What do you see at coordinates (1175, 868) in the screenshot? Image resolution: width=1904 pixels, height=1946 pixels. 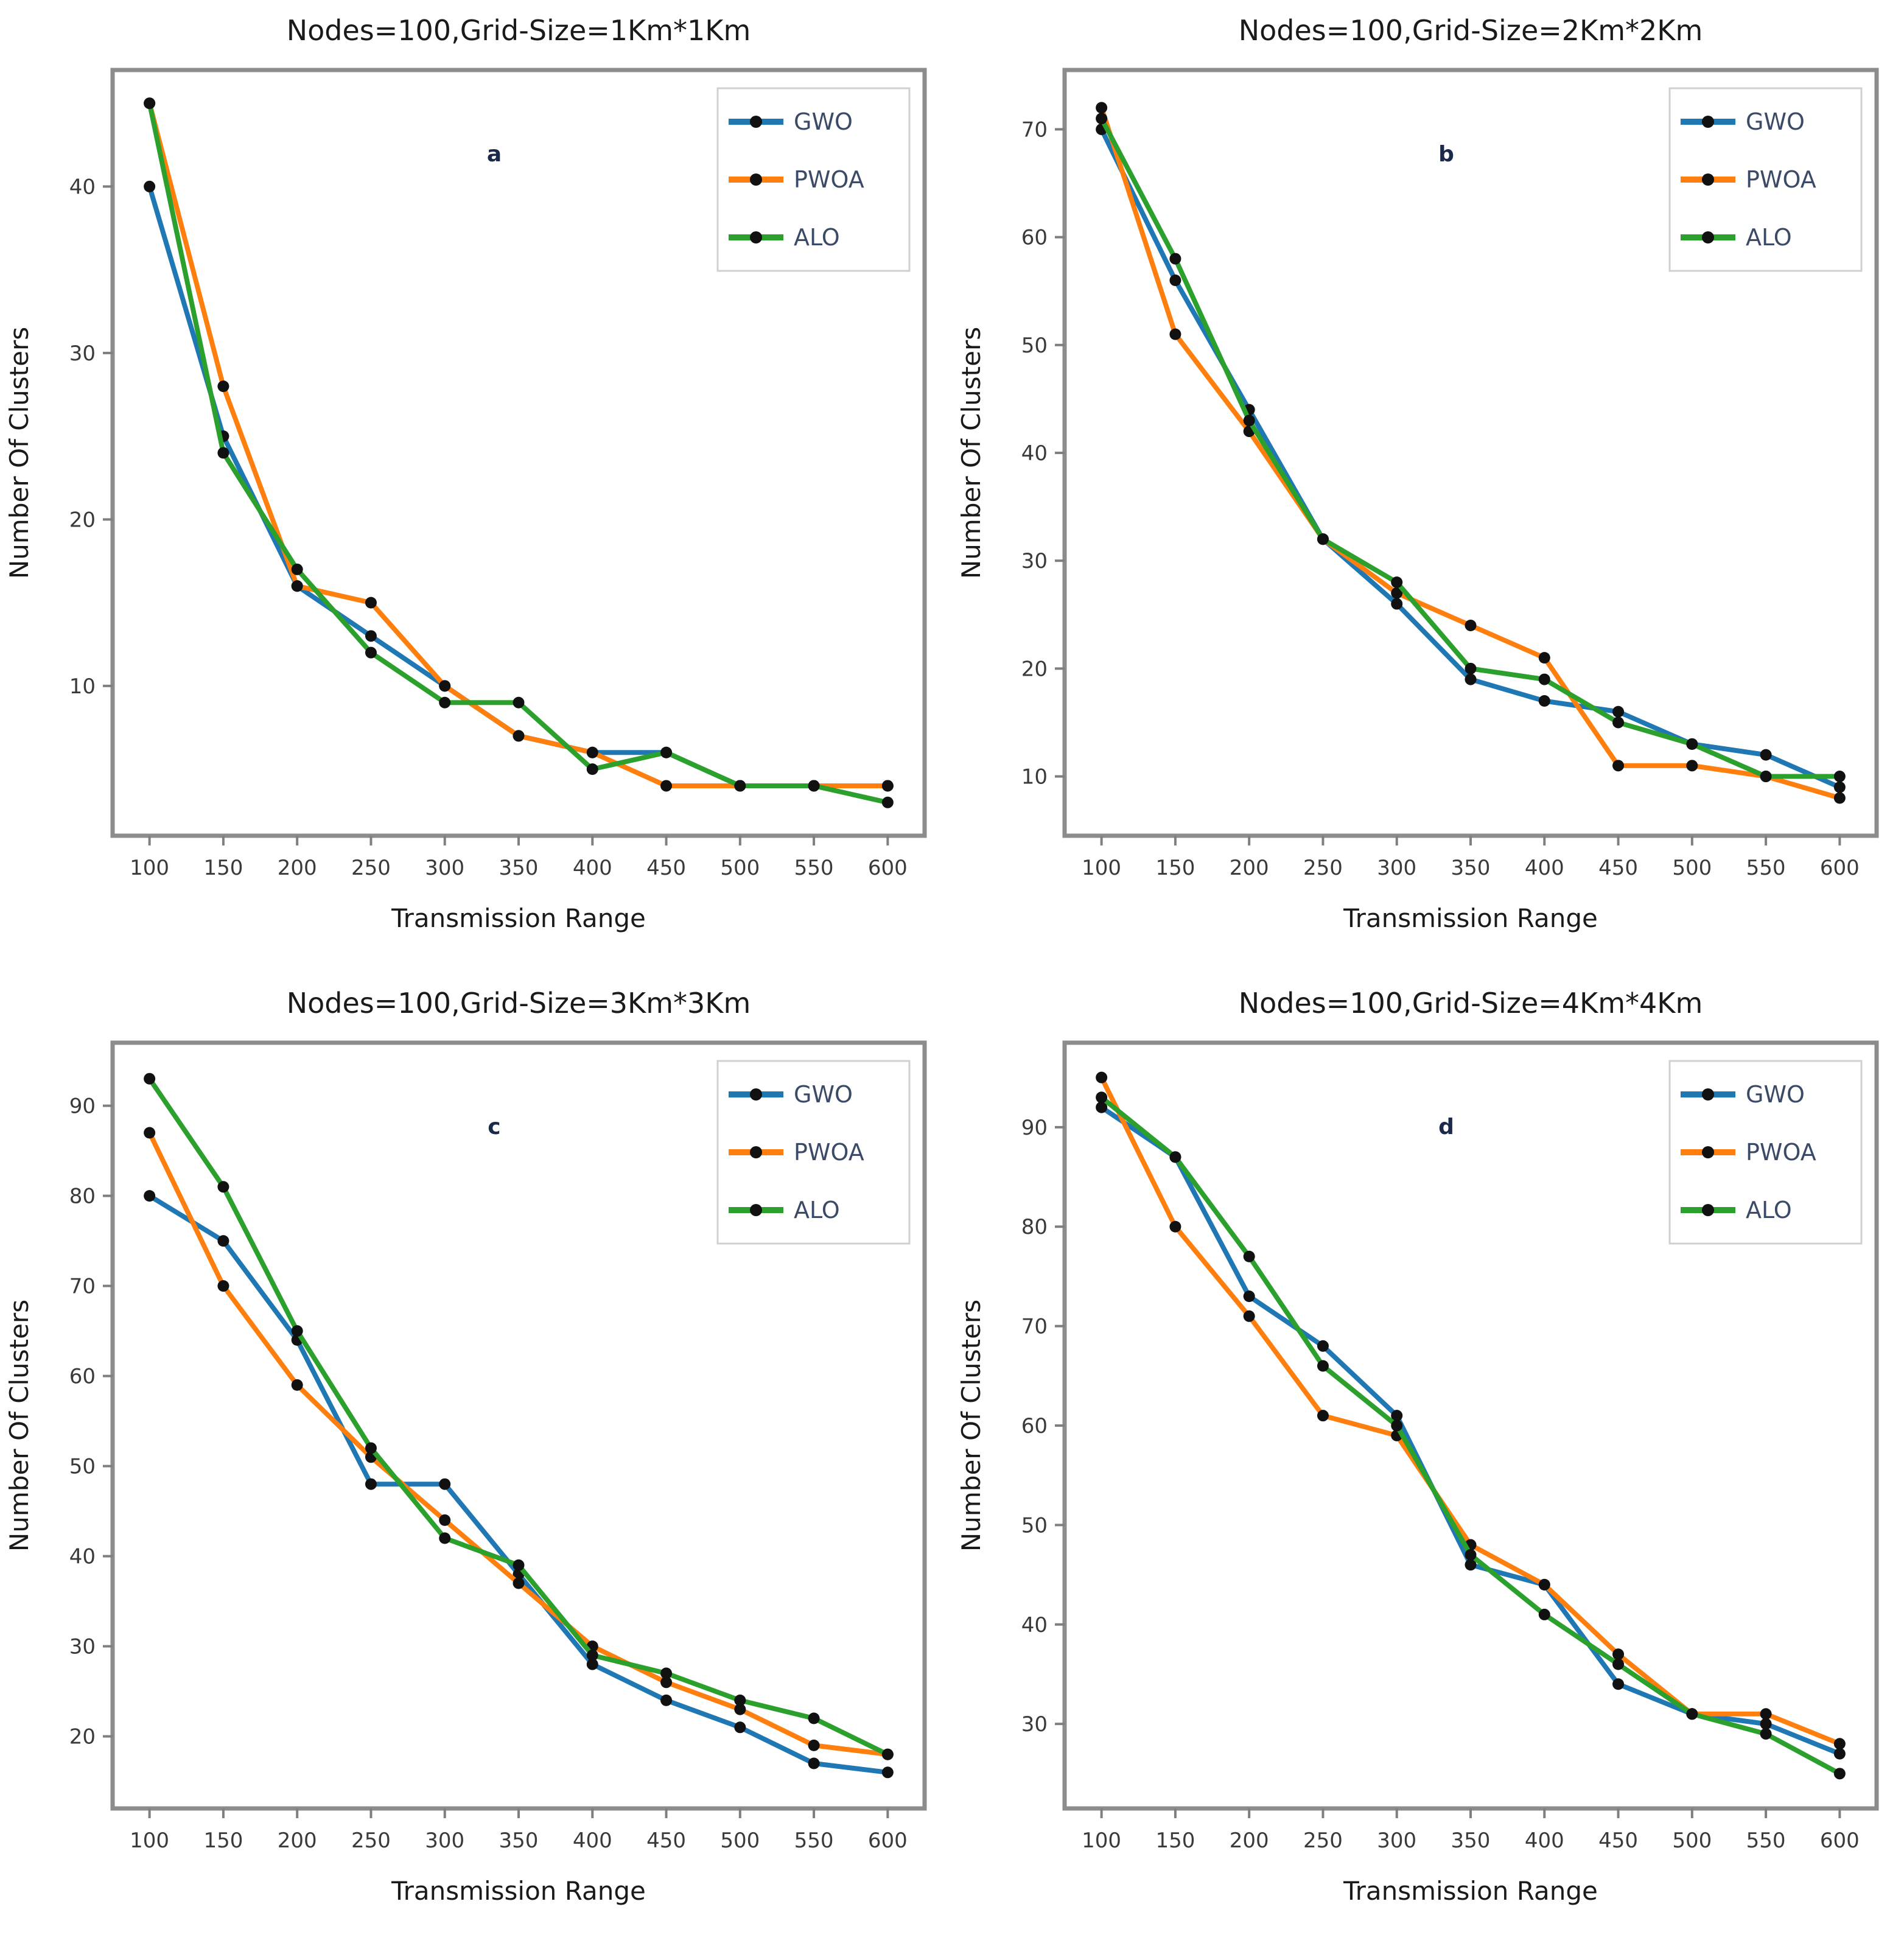 I see `x-tick-label: 150` at bounding box center [1175, 868].